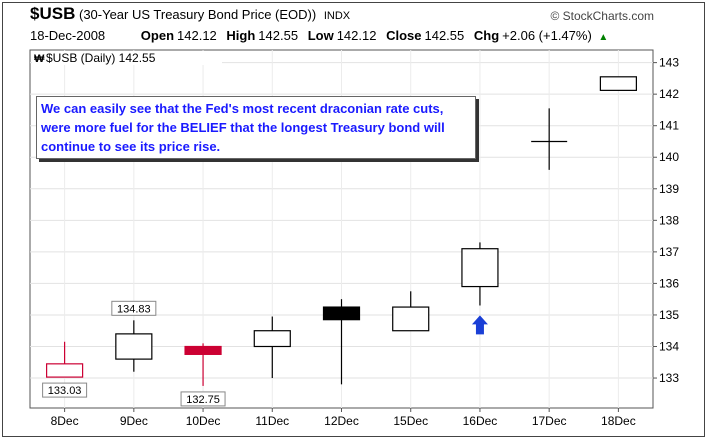 Image resolution: width=712 pixels, height=445 pixels. What do you see at coordinates (602, 16) in the screenshot?
I see `brand-label: © StockCharts.com` at bounding box center [602, 16].